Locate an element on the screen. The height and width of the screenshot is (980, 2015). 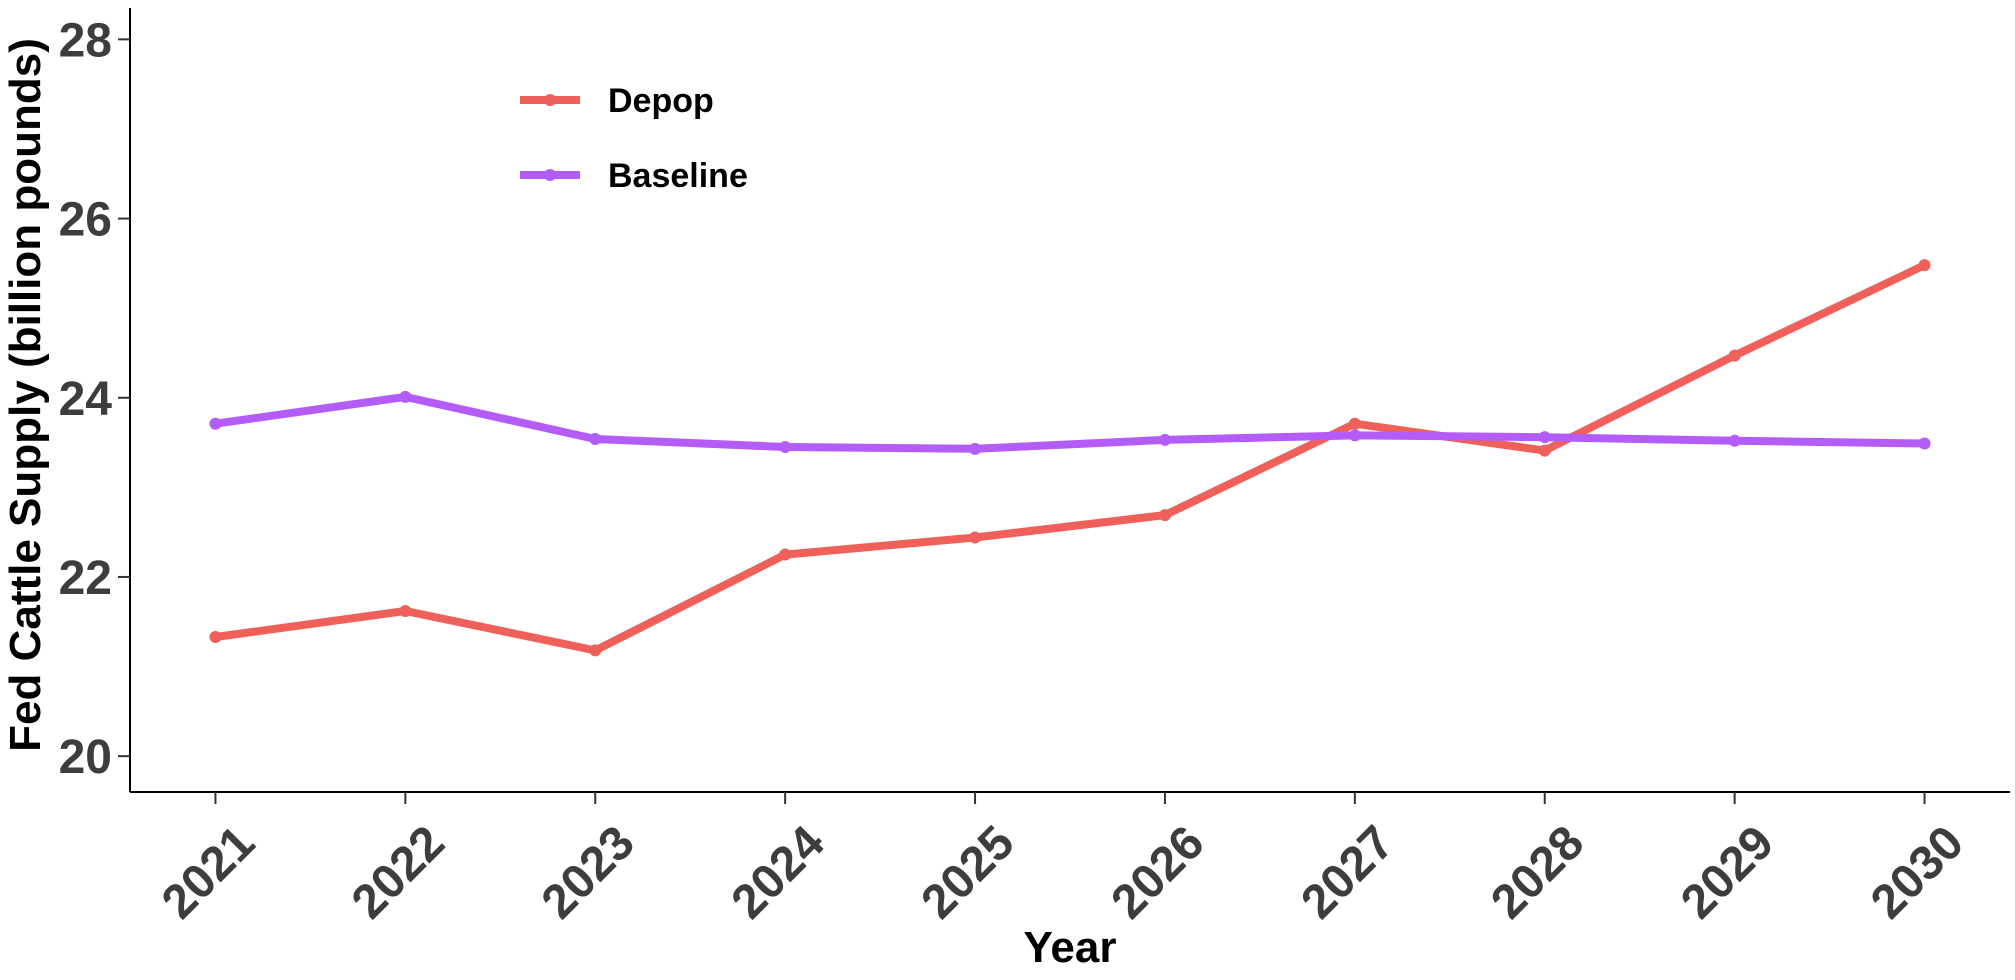
x-axis-title: Year is located at coordinates (1070, 947).